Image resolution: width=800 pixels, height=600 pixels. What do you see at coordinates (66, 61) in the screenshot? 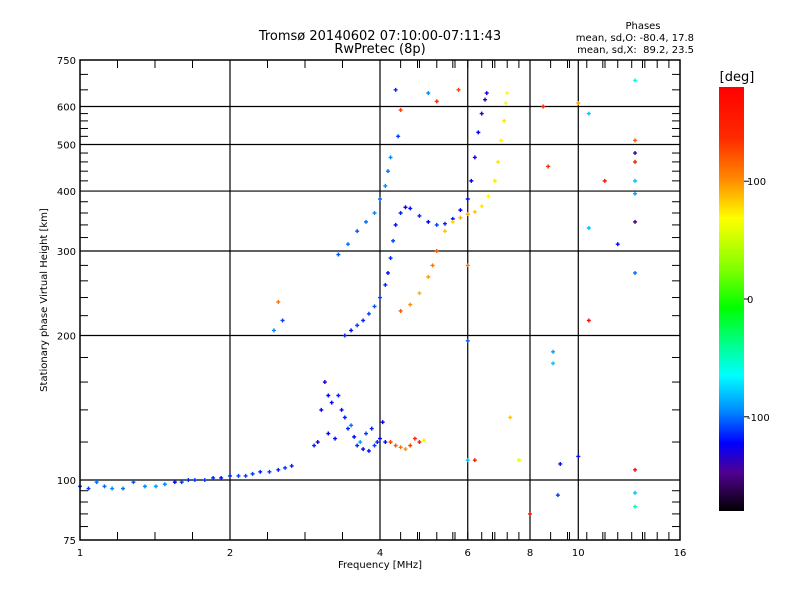
I see `y-tick-label: 750` at bounding box center [66, 61].